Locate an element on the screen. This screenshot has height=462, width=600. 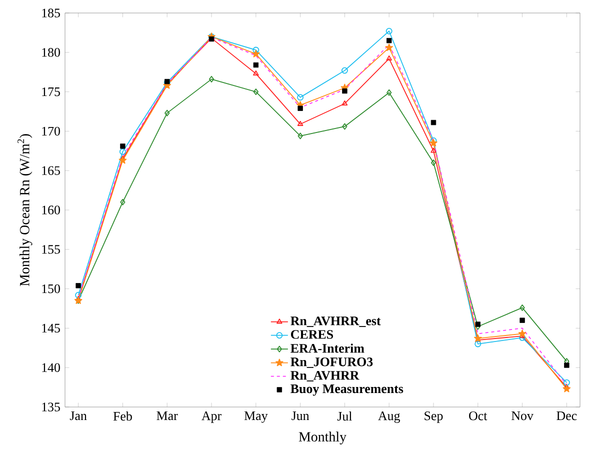
x-tick-label: Dec is located at coordinates (566, 416).